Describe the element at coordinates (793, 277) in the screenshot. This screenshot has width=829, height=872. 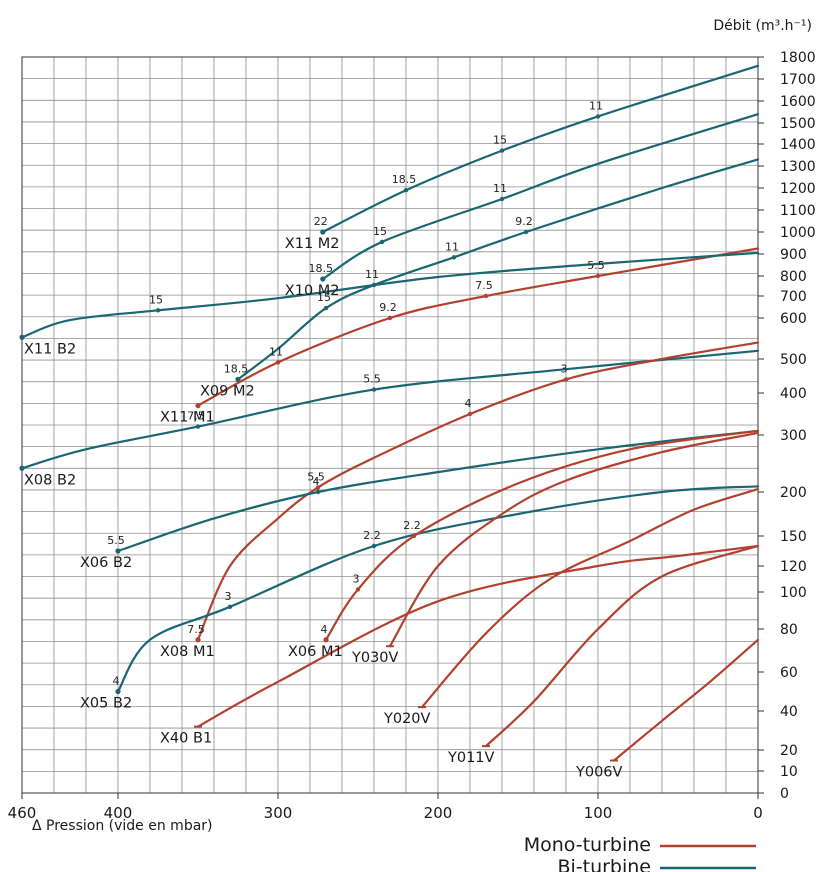
I see `y-tick-label: 800` at that location.